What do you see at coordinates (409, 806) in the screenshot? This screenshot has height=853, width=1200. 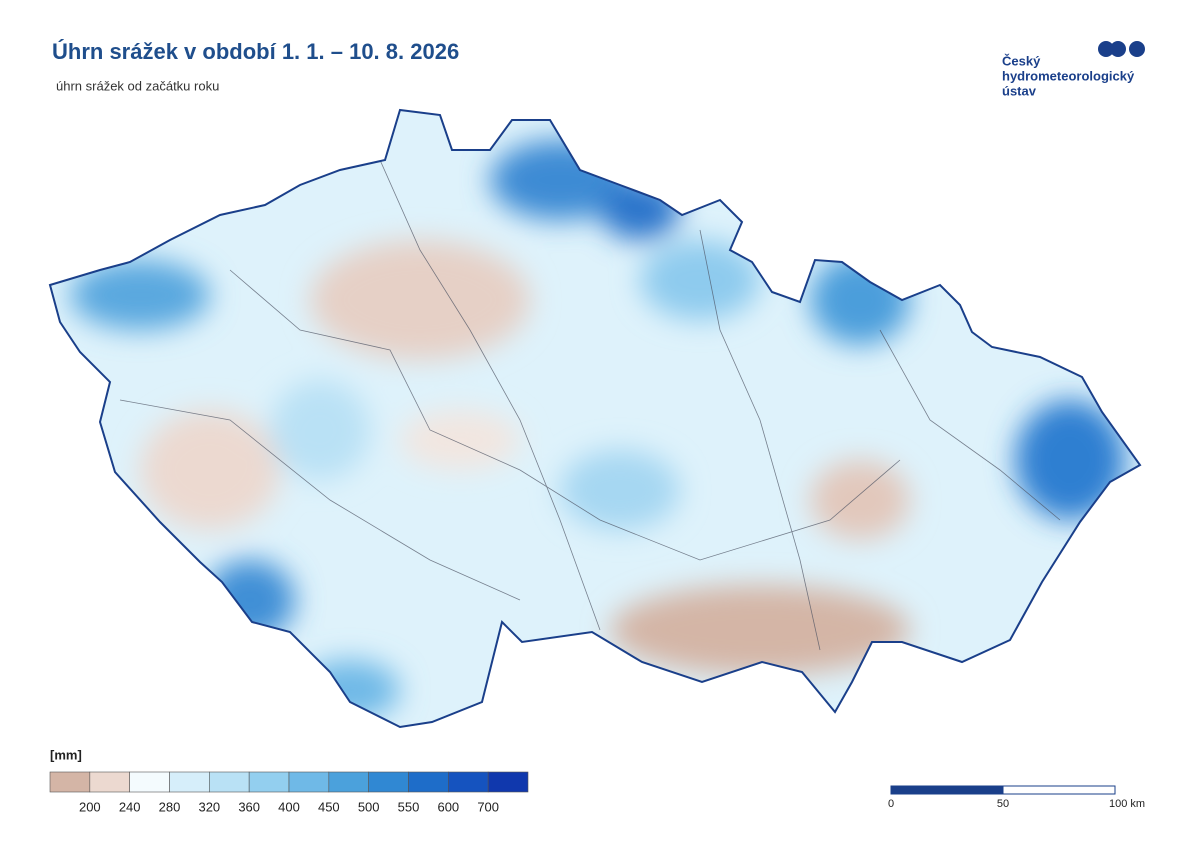 I see `legend-label: 550` at bounding box center [409, 806].